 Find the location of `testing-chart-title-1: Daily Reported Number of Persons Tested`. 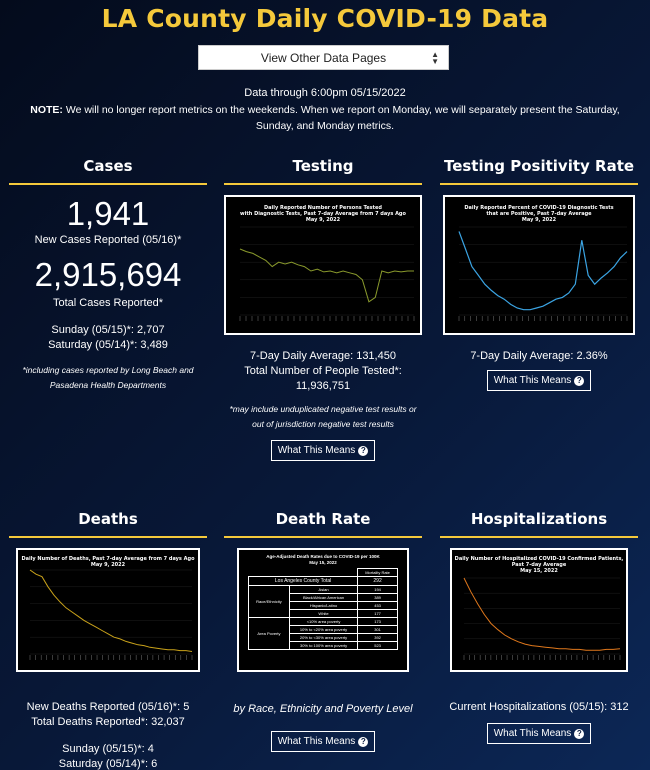

testing-chart-title-1: Daily Reported Number of Persons Tested is located at coordinates (323, 208).